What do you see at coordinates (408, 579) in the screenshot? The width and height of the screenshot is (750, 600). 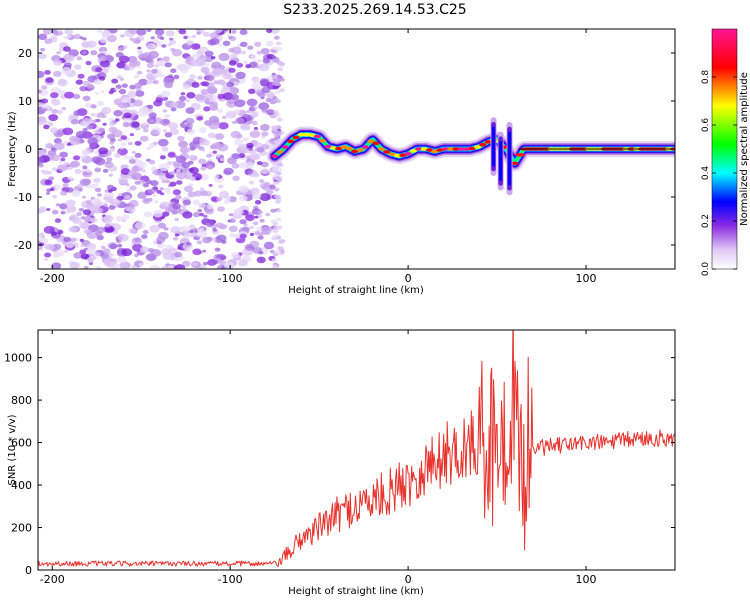 I see `snr-x-tick-label: 0` at bounding box center [408, 579].